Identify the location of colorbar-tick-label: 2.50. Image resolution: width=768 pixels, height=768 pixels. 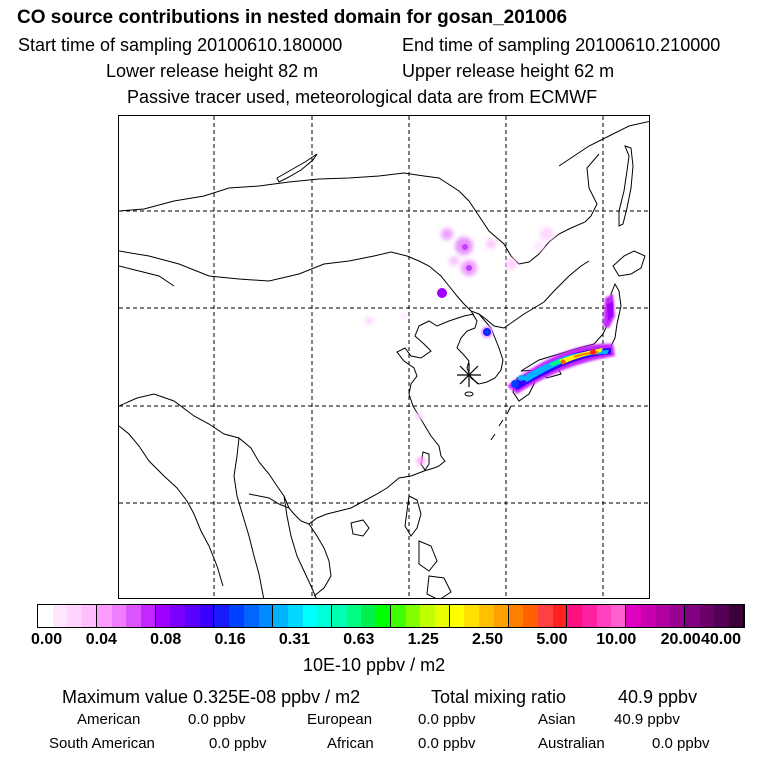
(487, 639).